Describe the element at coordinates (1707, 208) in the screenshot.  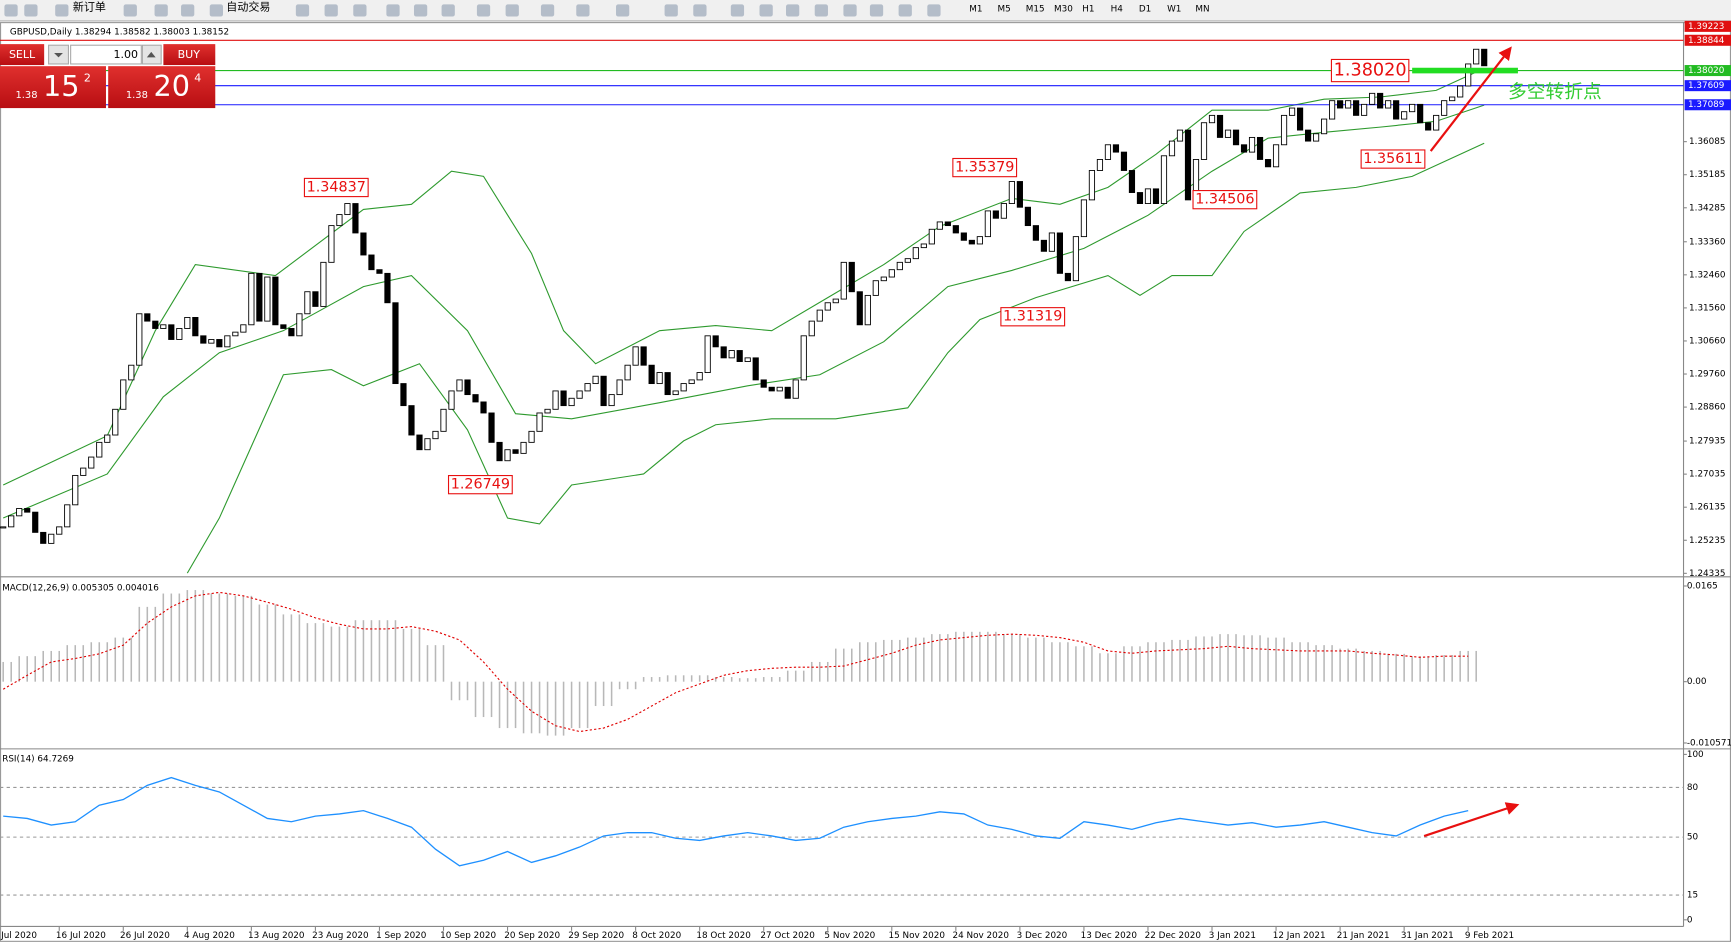
I see `y-tick-label: 1.34285` at that location.